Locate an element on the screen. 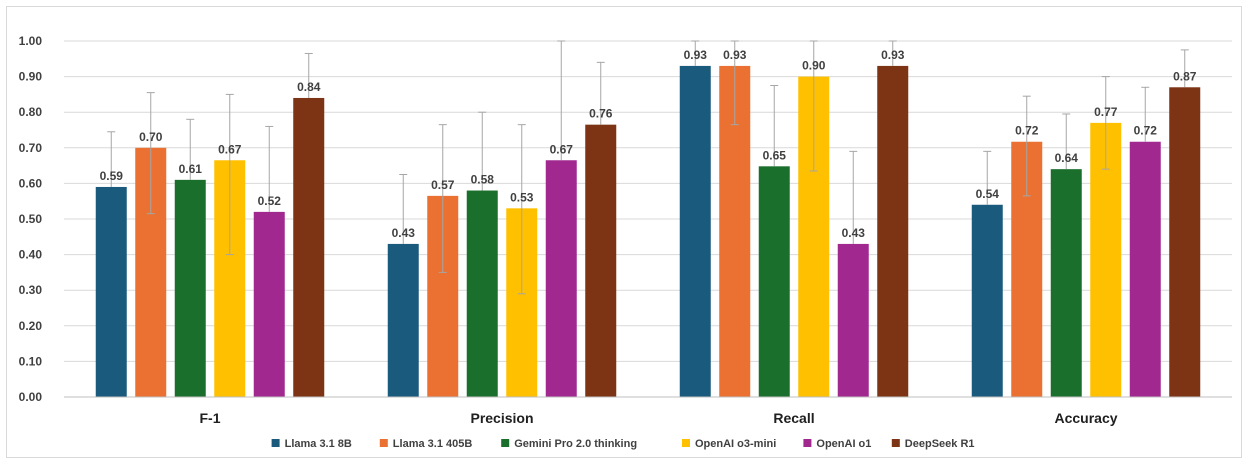  x-tick-label: Accuracy is located at coordinates (1085, 418).